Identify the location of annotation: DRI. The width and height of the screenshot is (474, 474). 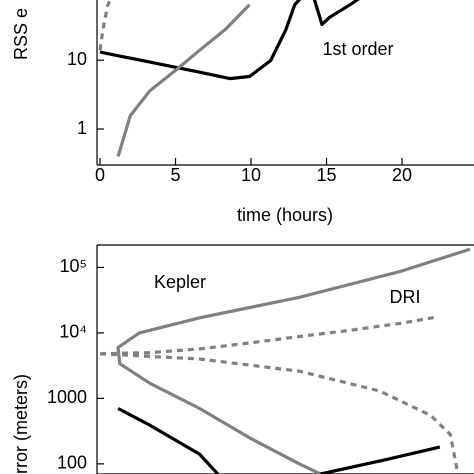
(405, 297).